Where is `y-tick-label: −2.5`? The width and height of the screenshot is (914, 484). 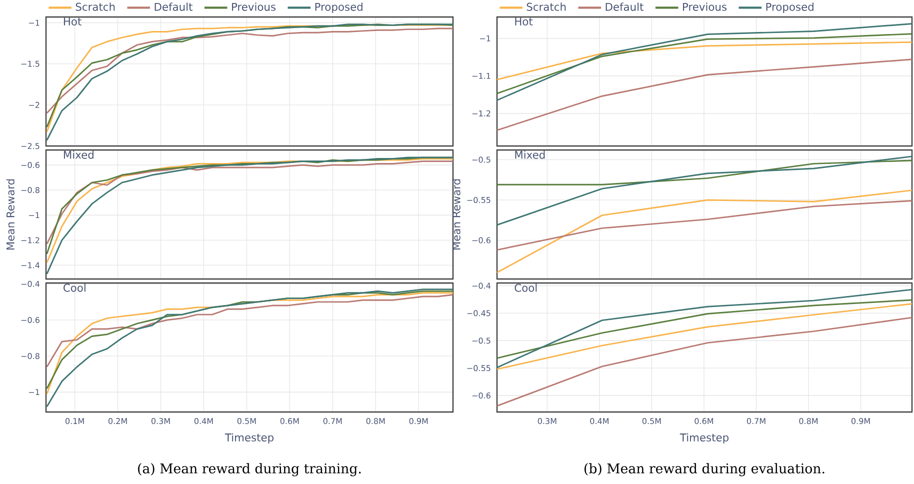
y-tick-label: −2.5 is located at coordinates (30, 146).